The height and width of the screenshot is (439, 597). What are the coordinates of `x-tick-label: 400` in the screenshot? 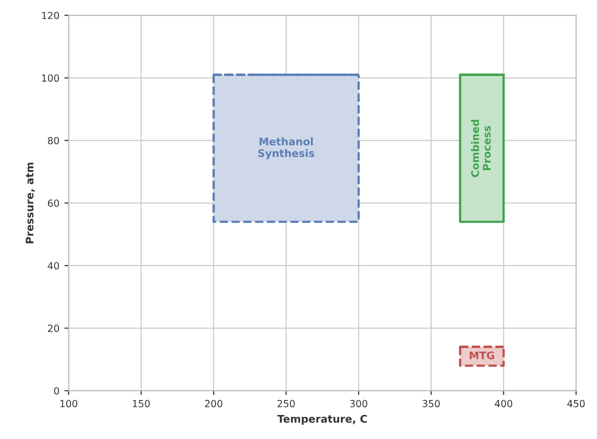 It's located at (503, 404).